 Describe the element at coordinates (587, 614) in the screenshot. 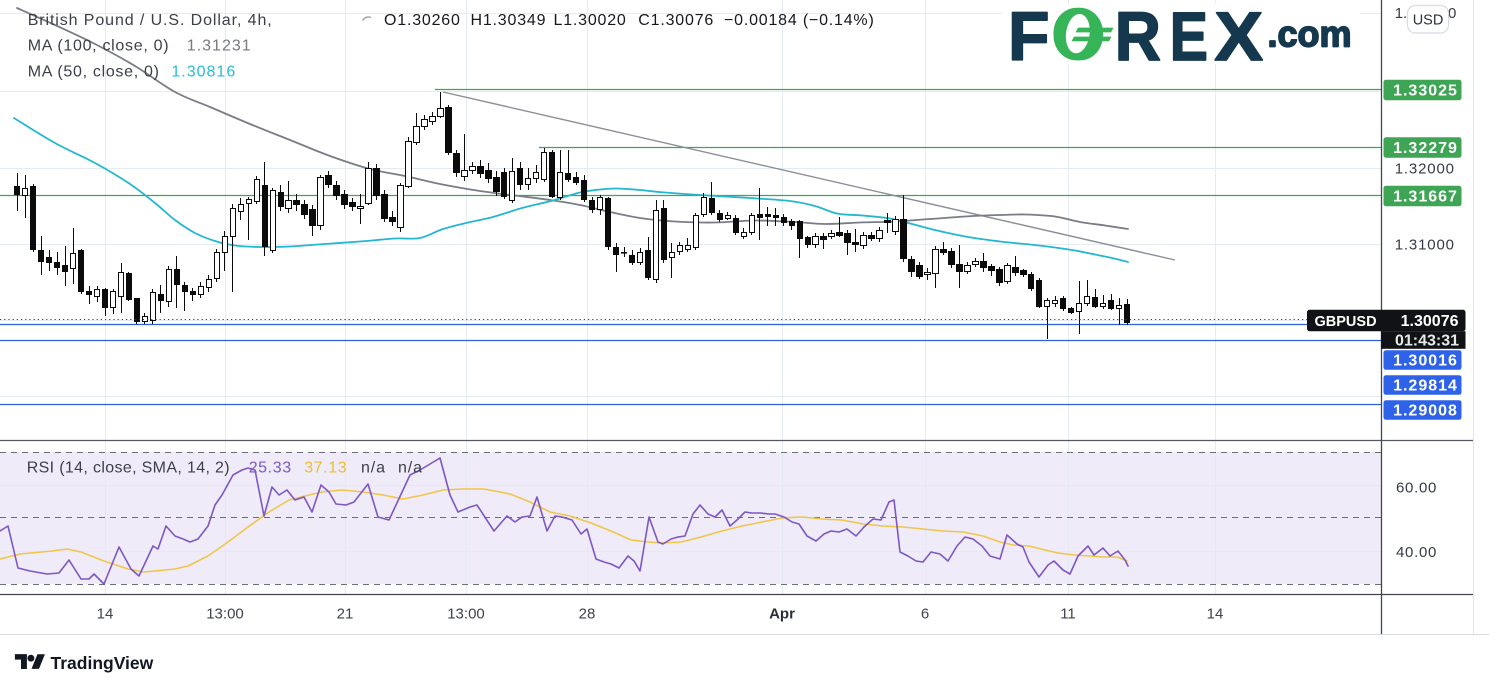

I see `svg-text: 28` at that location.